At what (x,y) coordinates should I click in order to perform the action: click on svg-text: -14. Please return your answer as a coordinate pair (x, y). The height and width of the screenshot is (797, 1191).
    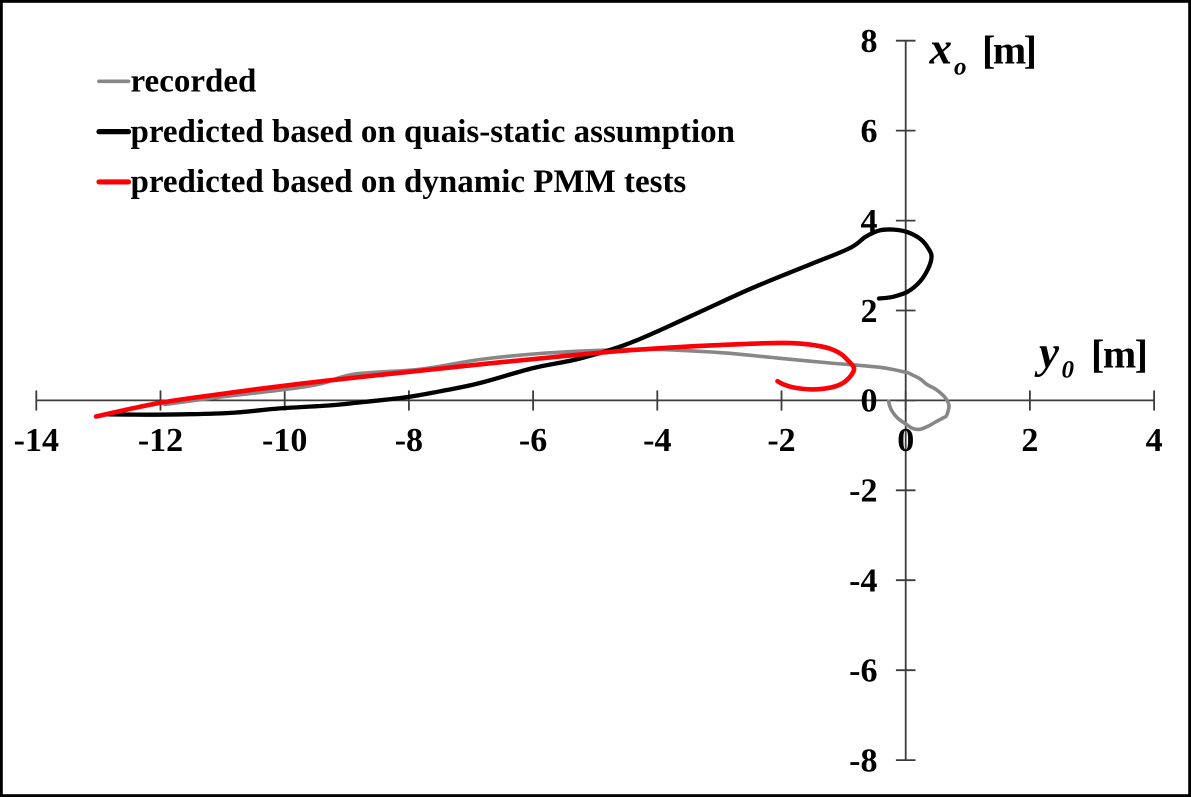
    Looking at the image, I should click on (36, 440).